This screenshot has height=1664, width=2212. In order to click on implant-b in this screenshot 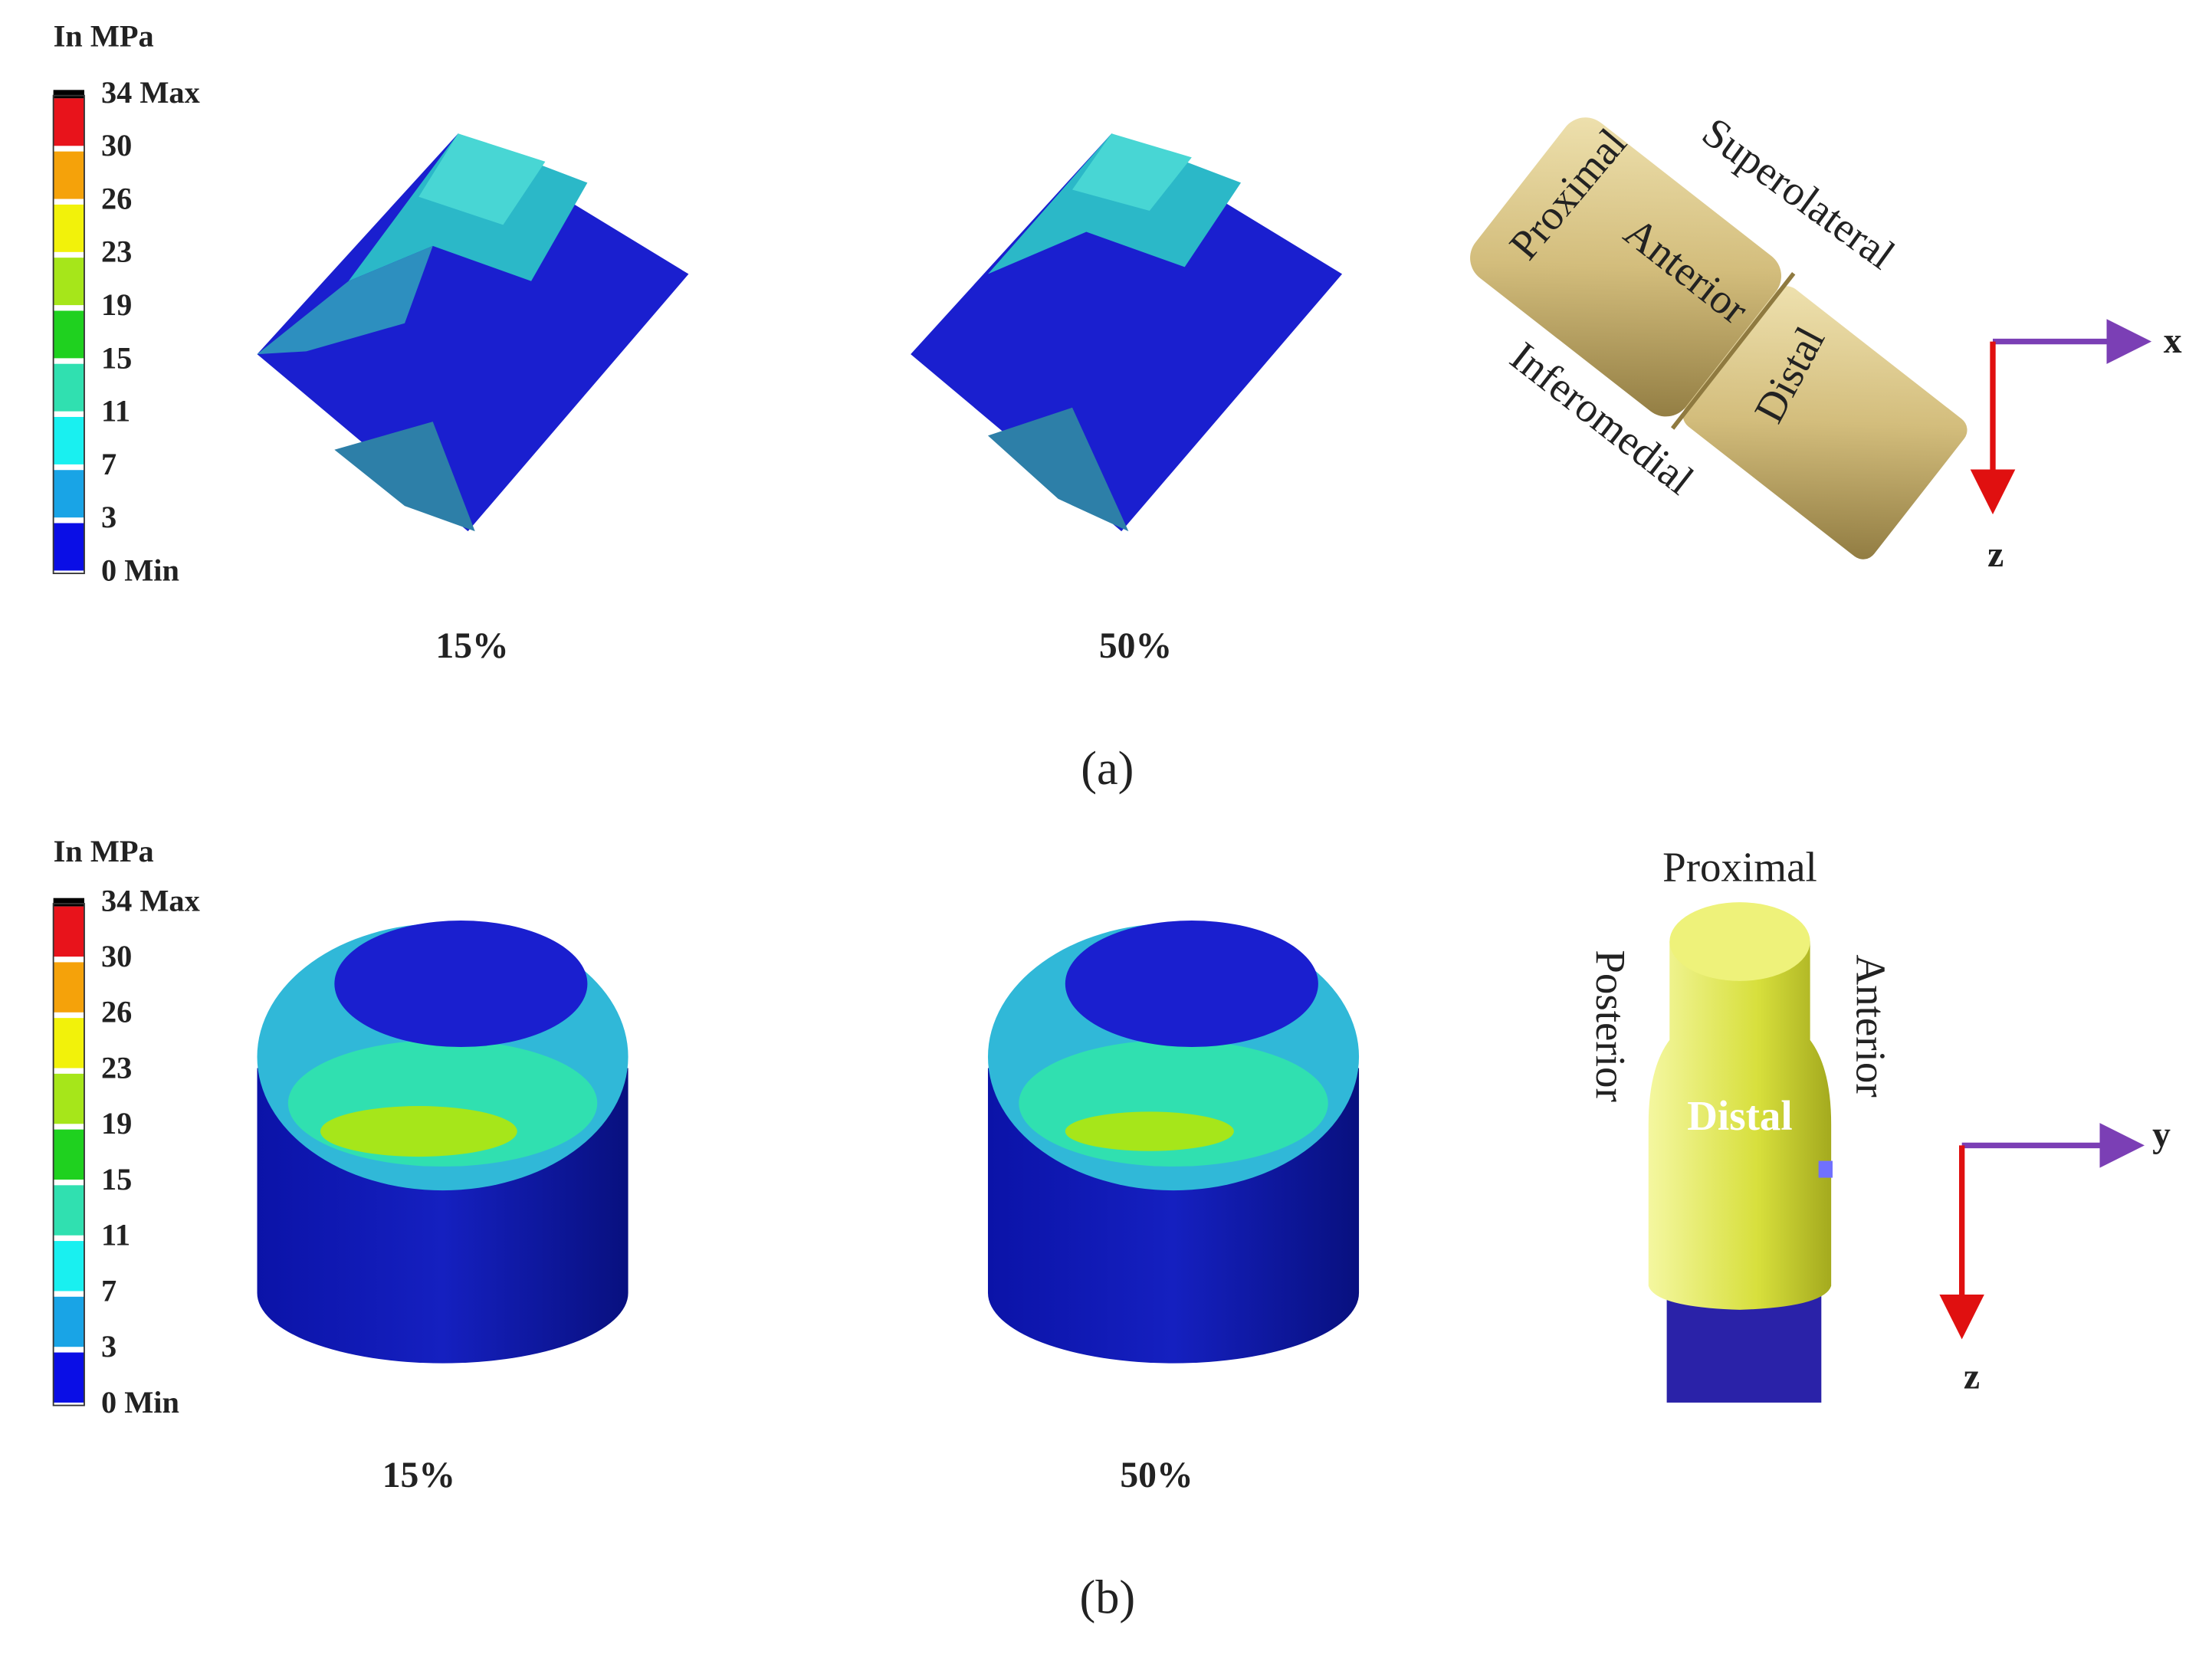, I will do `click(1740, 1152)`.